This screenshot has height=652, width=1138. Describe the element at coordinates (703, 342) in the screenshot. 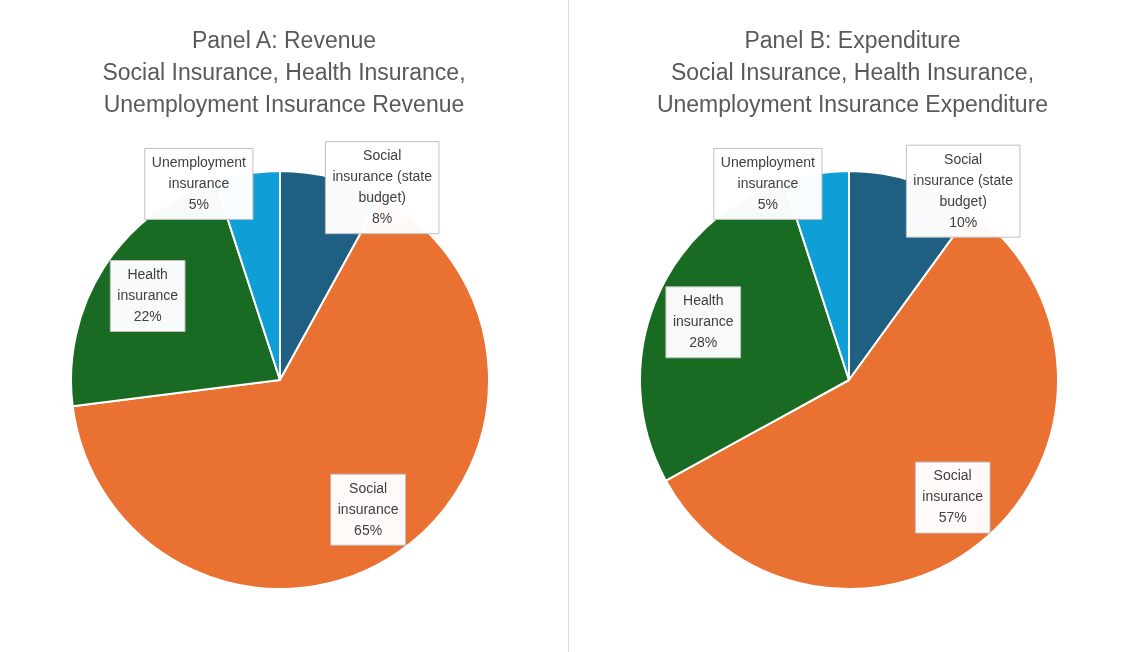

I see `data-label: 28%` at that location.